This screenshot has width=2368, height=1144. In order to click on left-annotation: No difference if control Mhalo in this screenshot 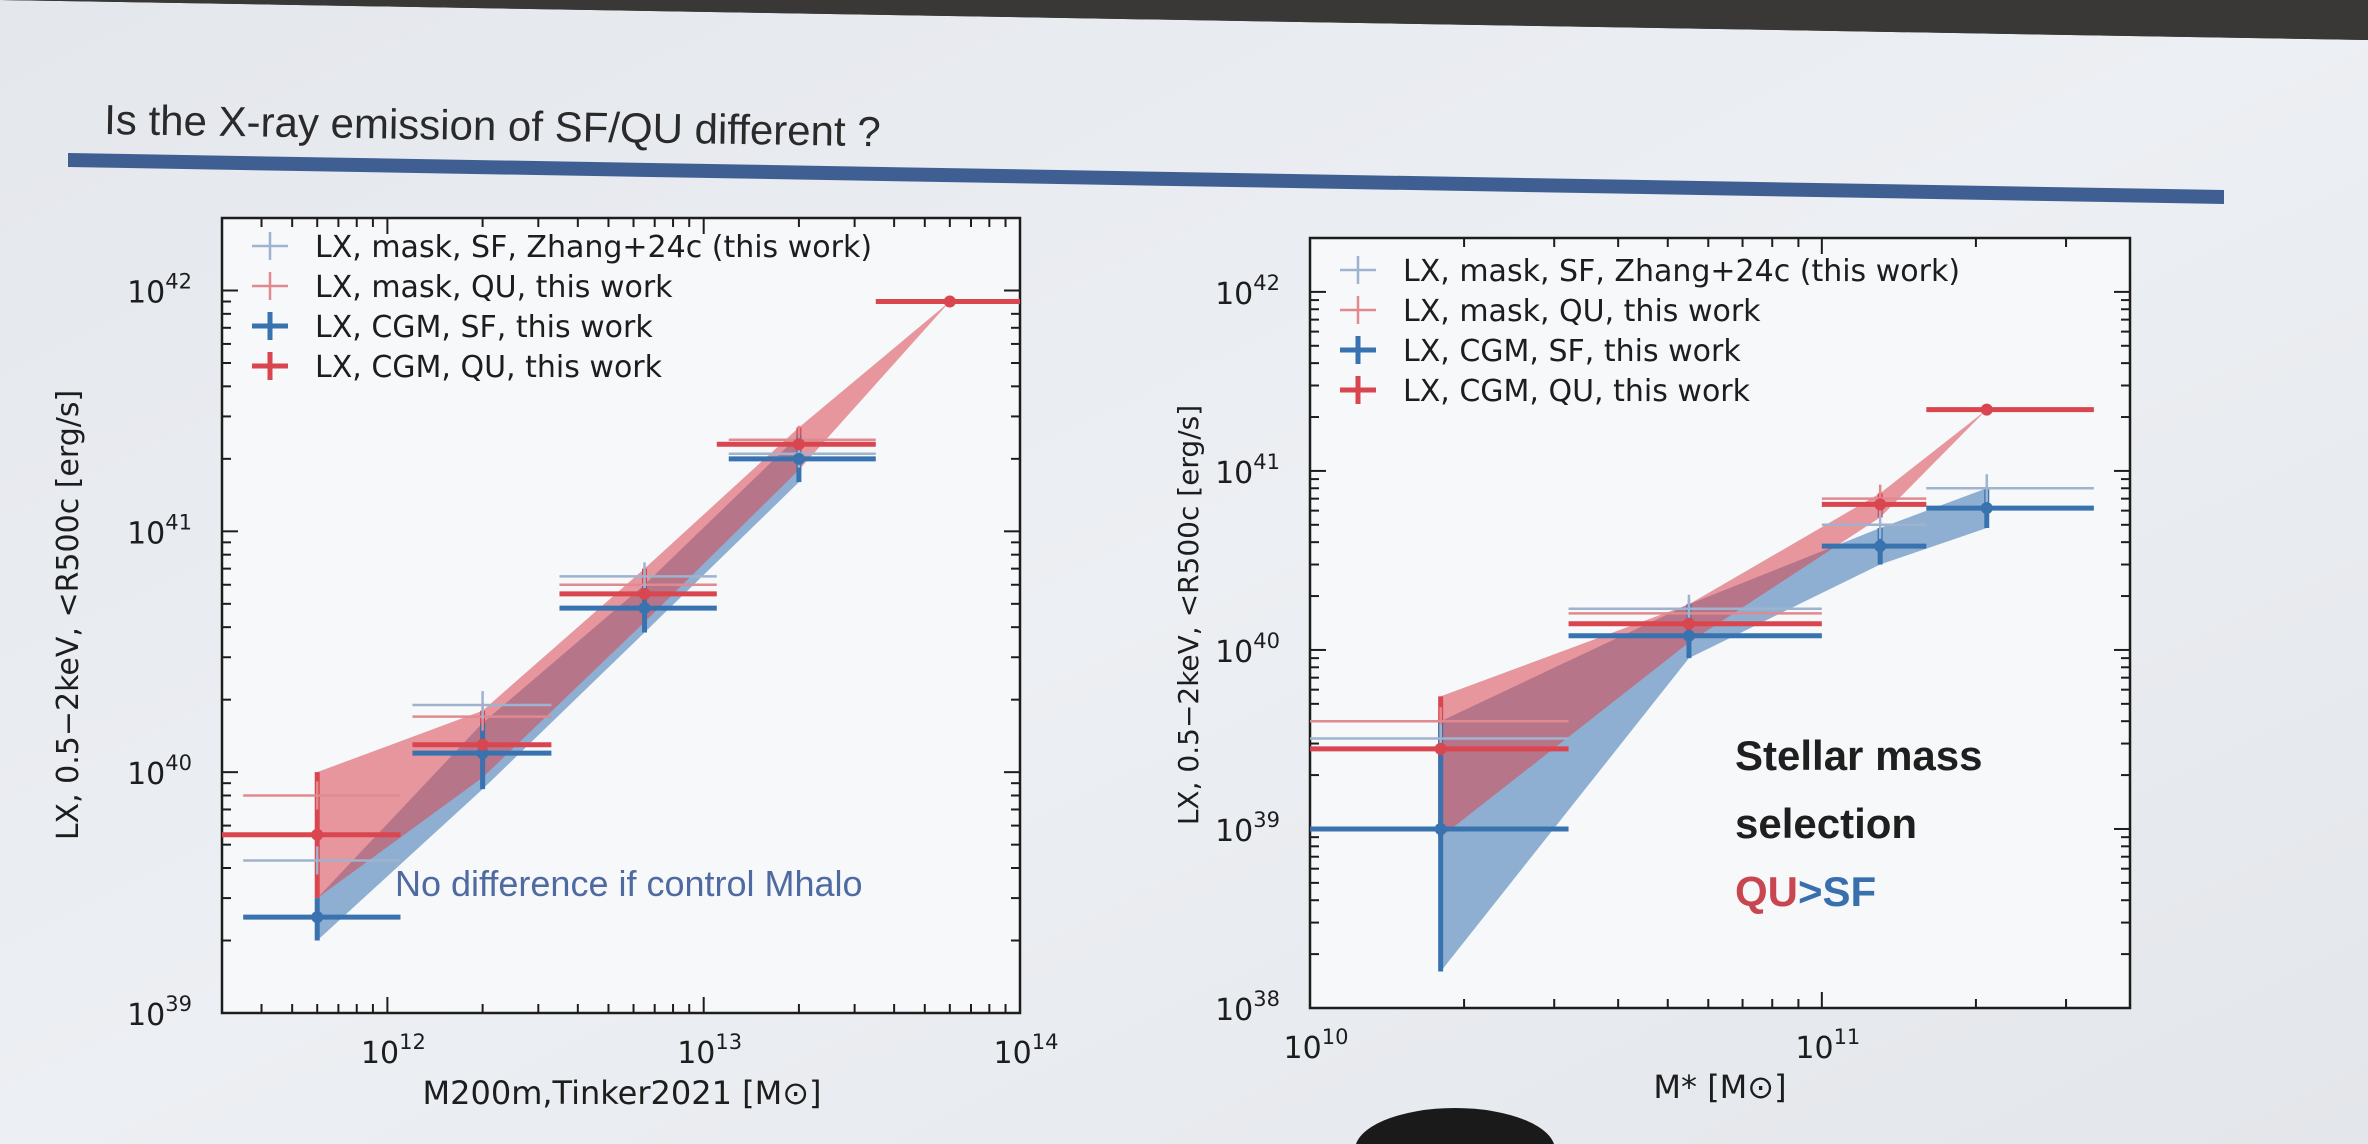, I will do `click(629, 883)`.